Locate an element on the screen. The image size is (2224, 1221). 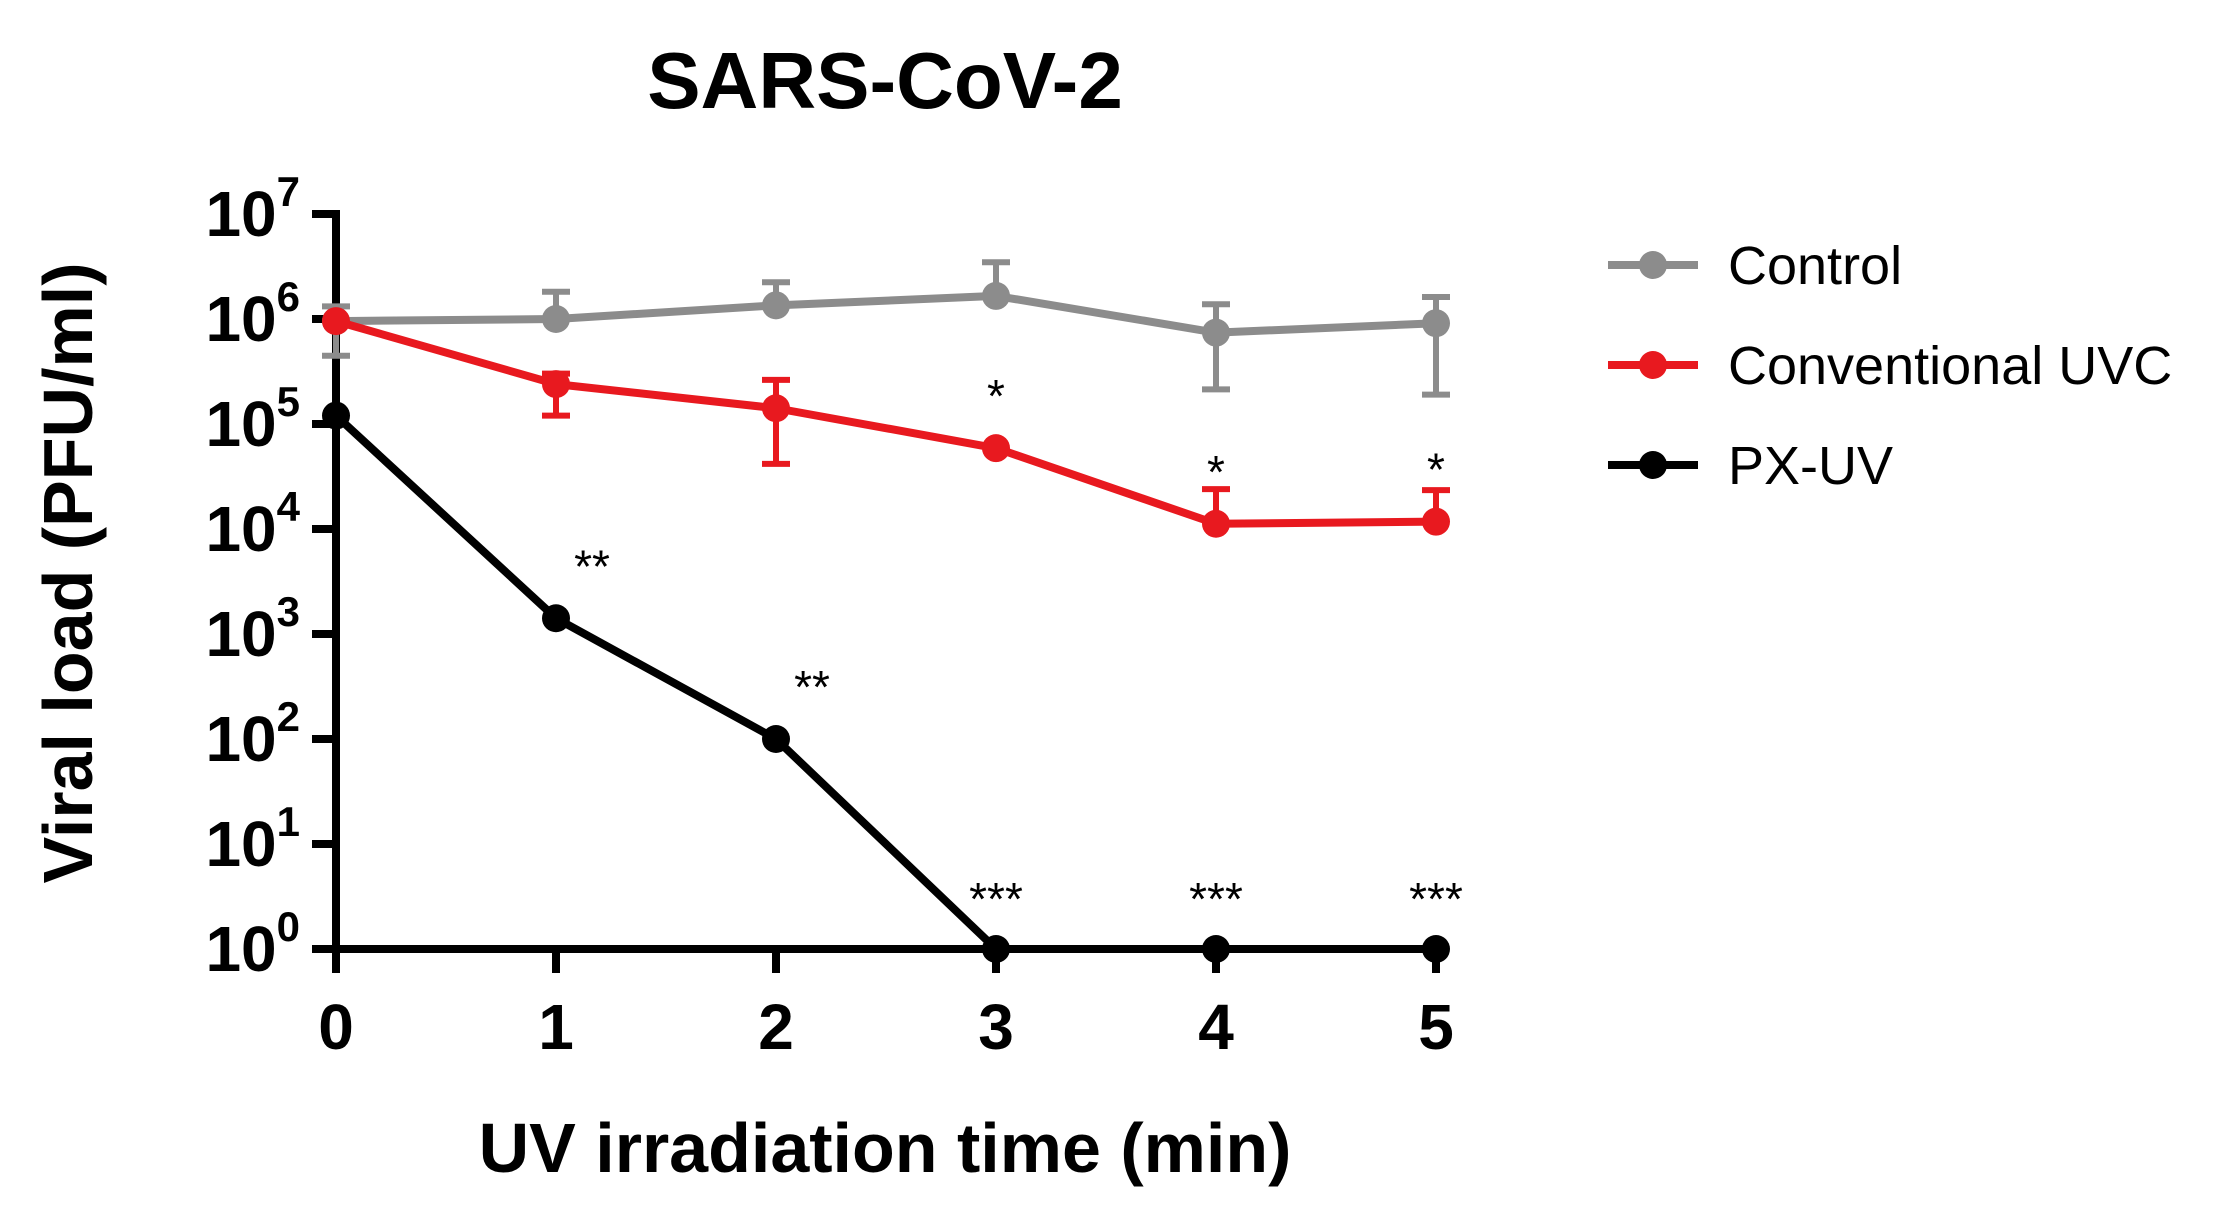
y-axis-label: Viral load (PFU/ml) is located at coordinates (68, 572).